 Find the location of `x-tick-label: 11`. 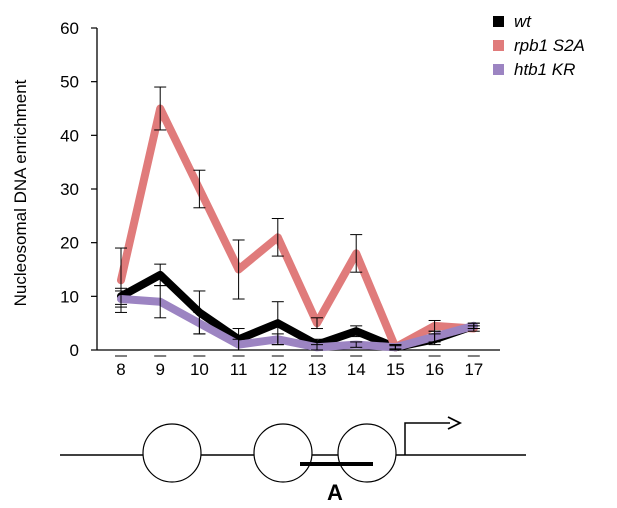

x-tick-label: 11 is located at coordinates (239, 369).